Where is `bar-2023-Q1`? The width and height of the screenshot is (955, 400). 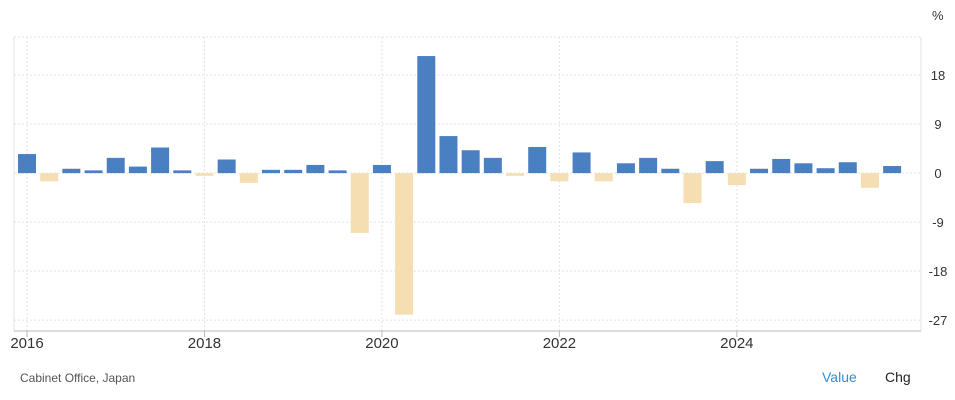
bar-2023-Q1 is located at coordinates (648, 165).